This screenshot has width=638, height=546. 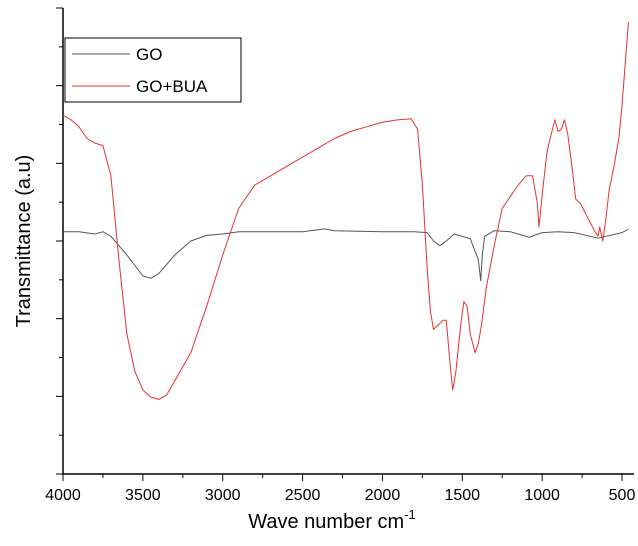 I want to click on x-tick-label: 3000, so click(x=223, y=495).